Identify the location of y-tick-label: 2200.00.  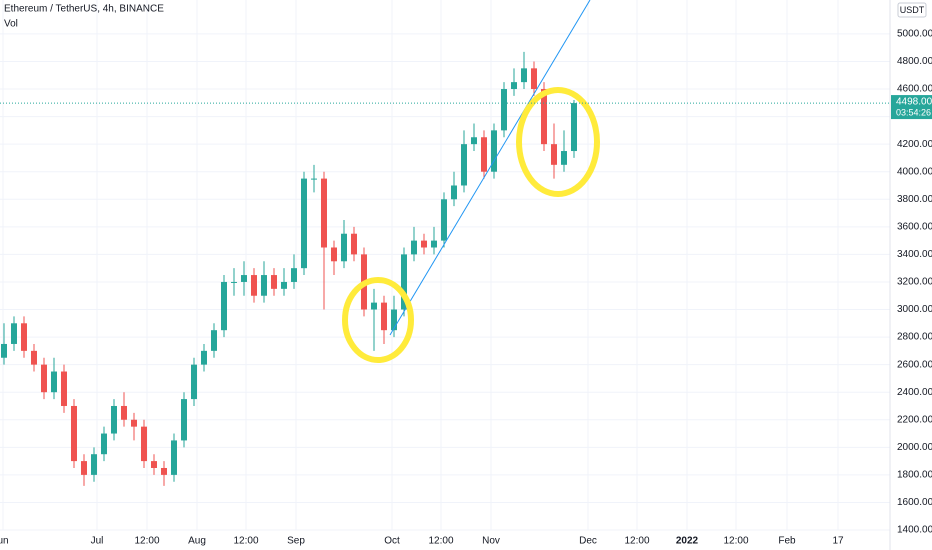
(914, 419).